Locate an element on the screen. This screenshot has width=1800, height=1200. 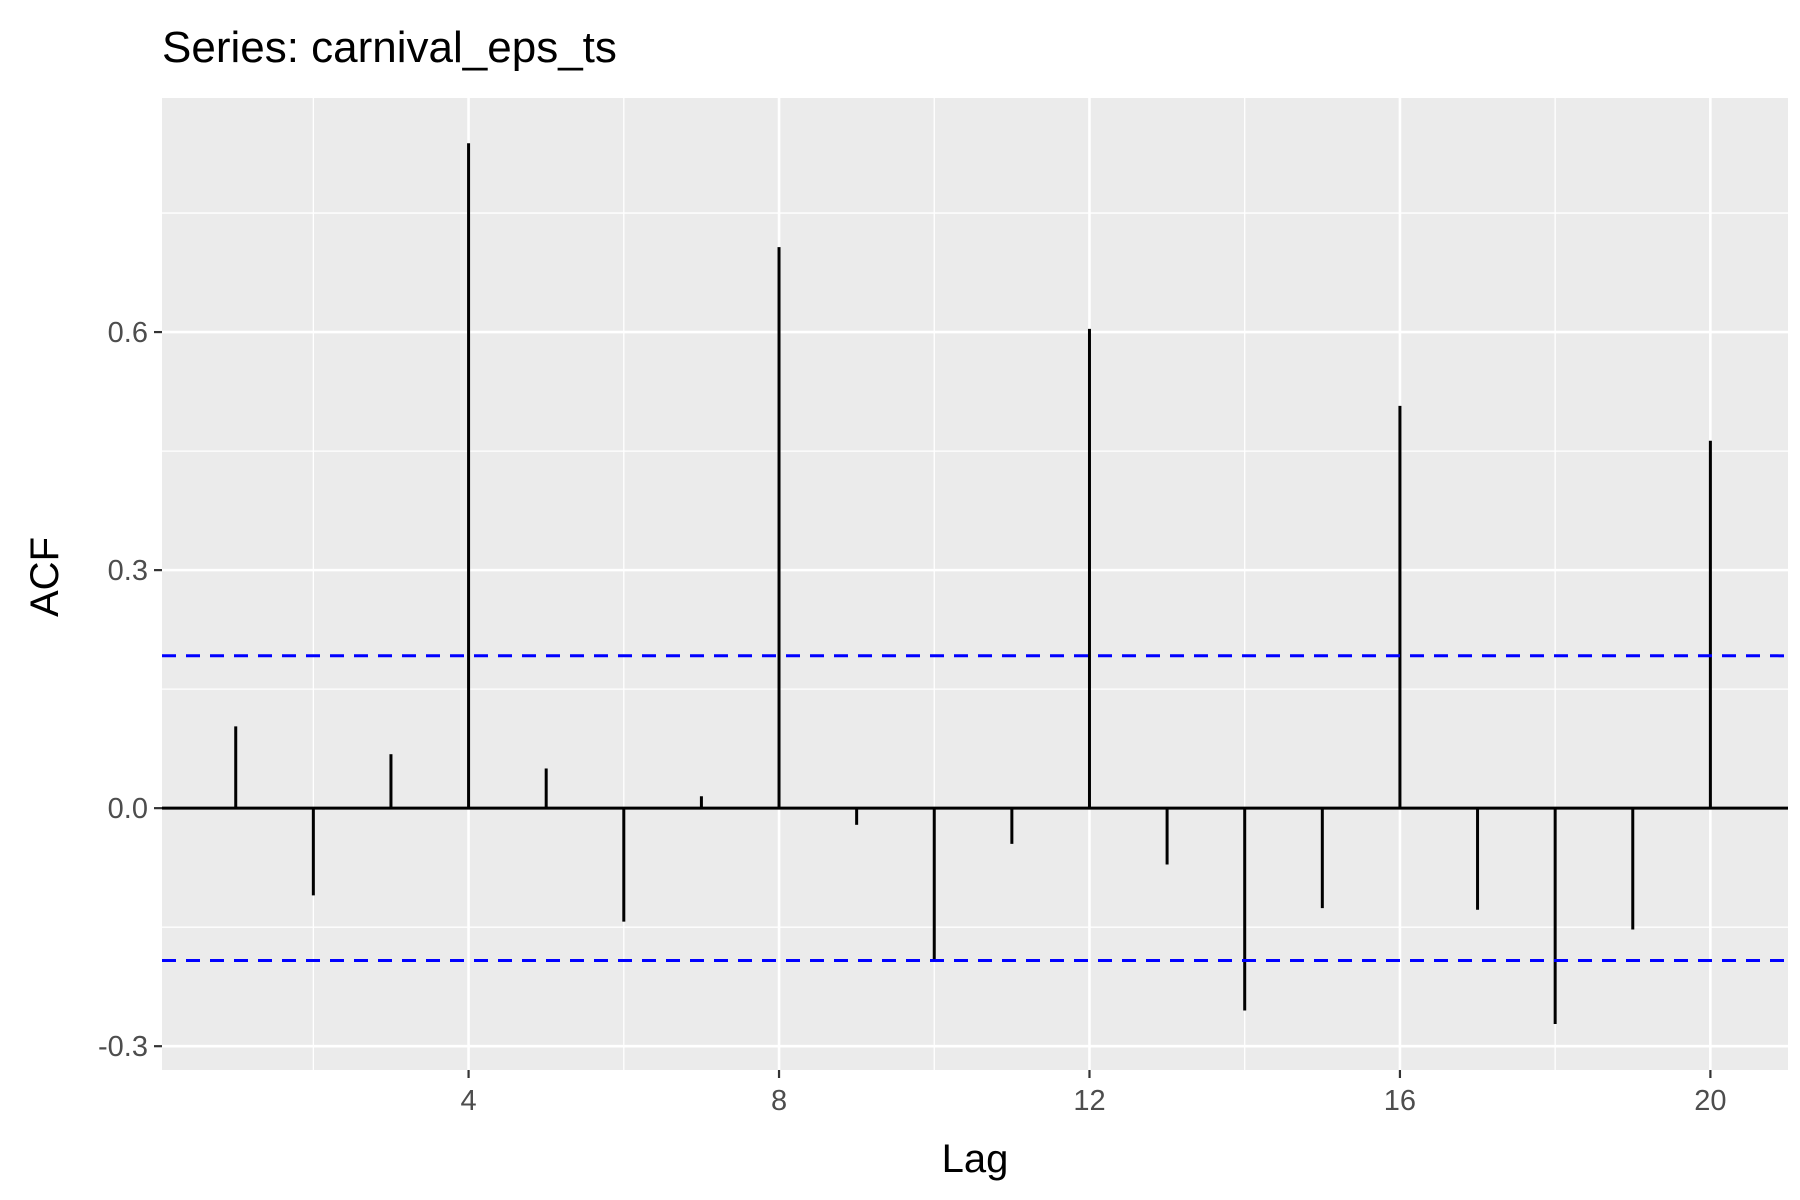
chart-title: Series: carnival_eps_ts is located at coordinates (389, 47).